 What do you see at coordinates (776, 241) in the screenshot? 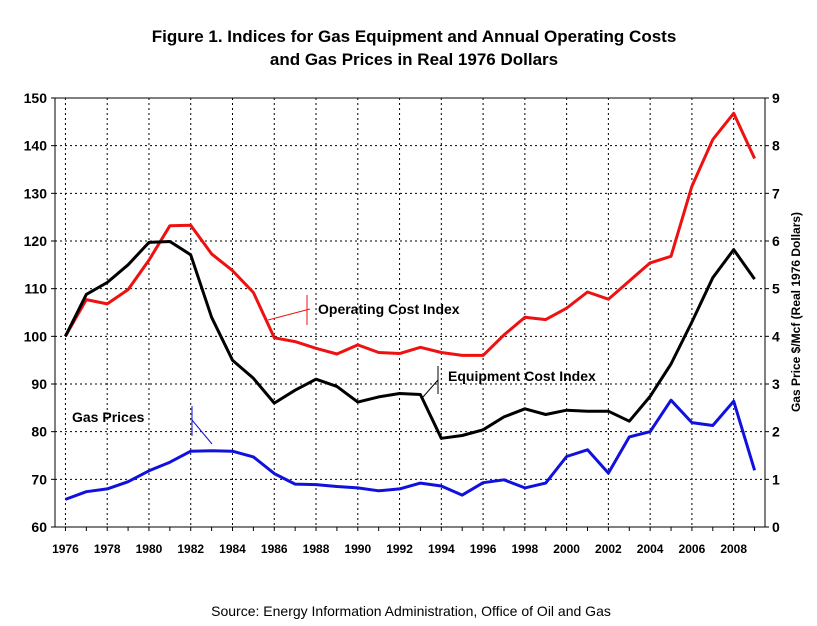
I see `right-tick-label: 6` at bounding box center [776, 241].